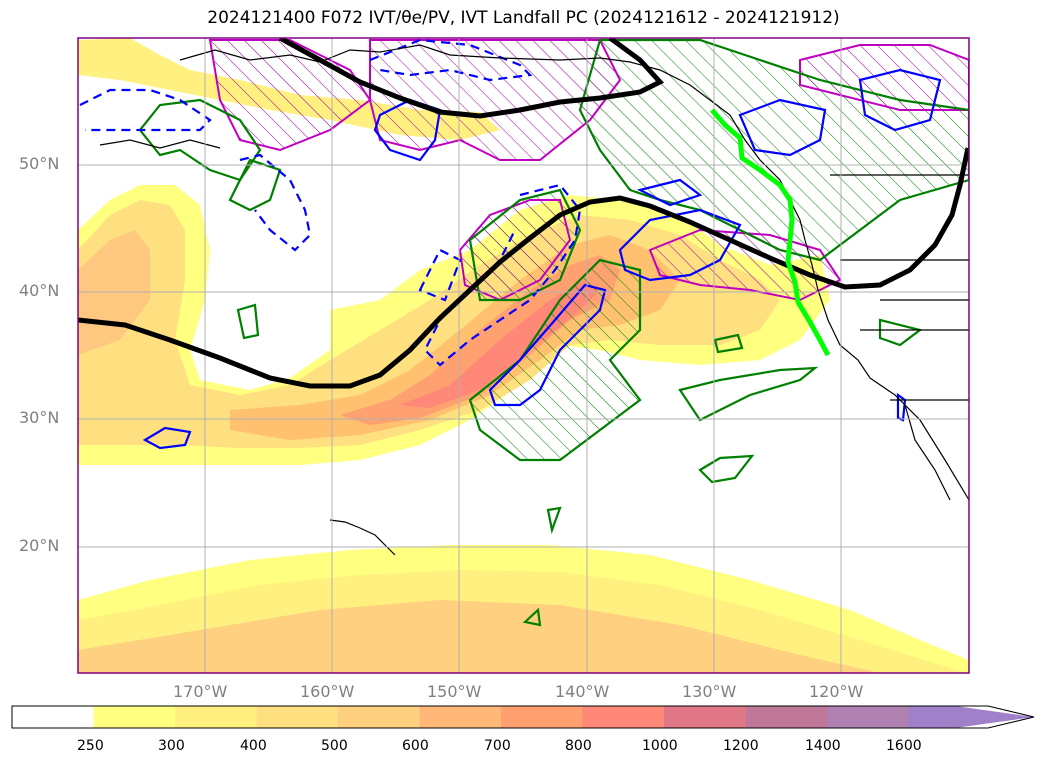 This screenshot has height=767, width=1047. What do you see at coordinates (415, 746) in the screenshot?
I see `cb-tick-600: 600` at bounding box center [415, 746].